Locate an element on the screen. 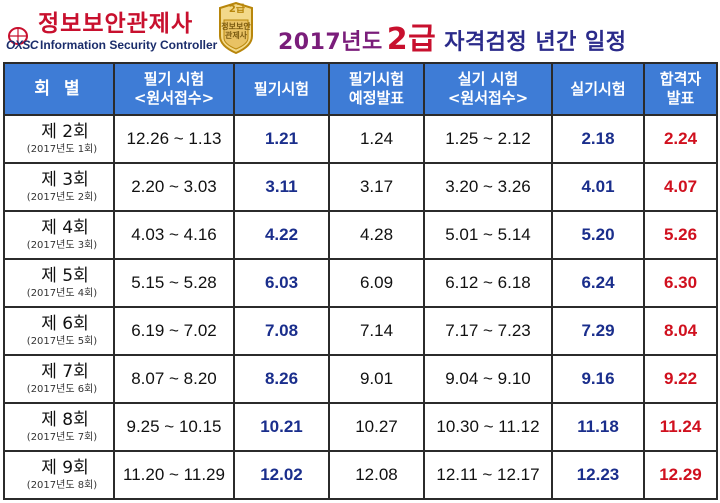 This screenshot has height=503, width=720. round-cell: 제 6회 (2017년도 5회) is located at coordinates (59, 331).